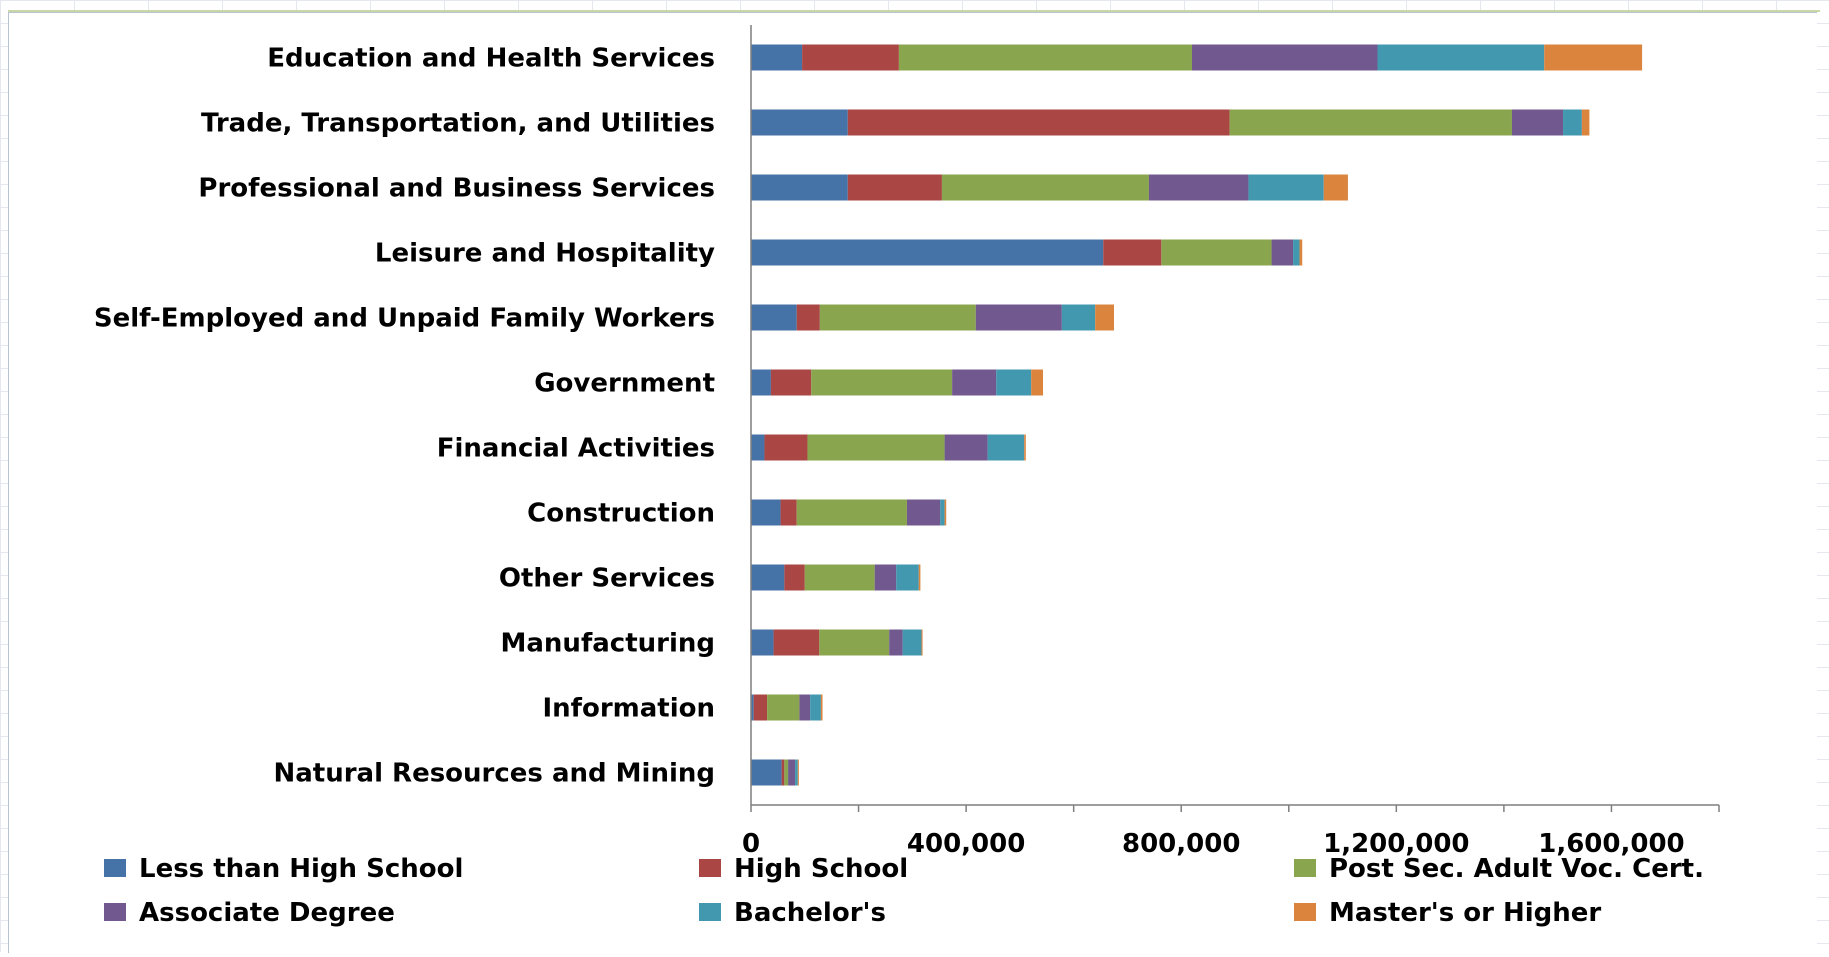  I want to click on bar-segment-professional-and-business-services-post-sec-adult-voc-cert, so click(1045, 187).